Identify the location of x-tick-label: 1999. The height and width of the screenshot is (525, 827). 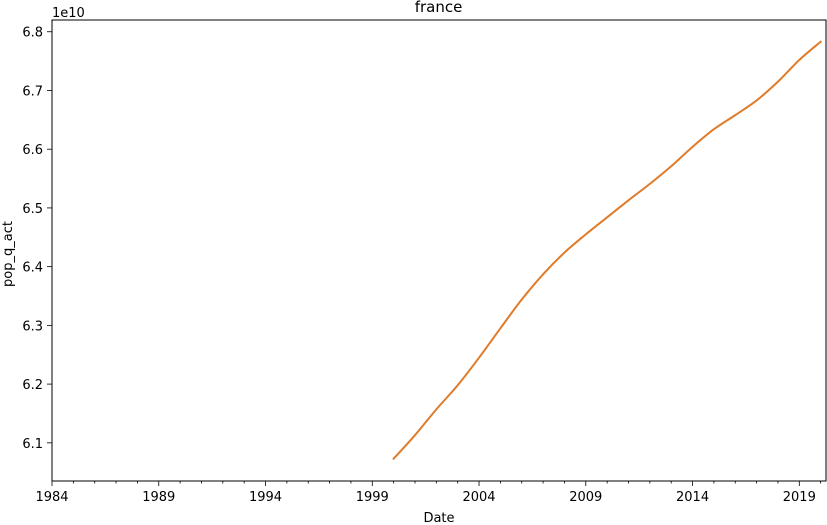
(372, 497).